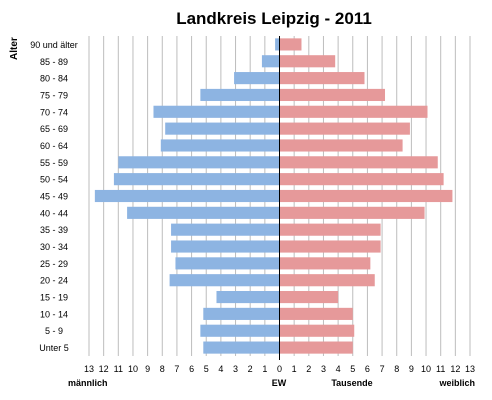 This screenshot has height=400, width=492. What do you see at coordinates (54, 213) in the screenshot?
I see `age-group-label: 40 - 44` at bounding box center [54, 213].